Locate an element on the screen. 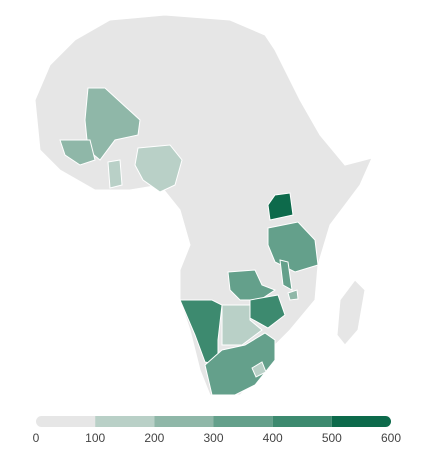  legend: 0 100 200 300 400 500 600 is located at coordinates (217, 430).